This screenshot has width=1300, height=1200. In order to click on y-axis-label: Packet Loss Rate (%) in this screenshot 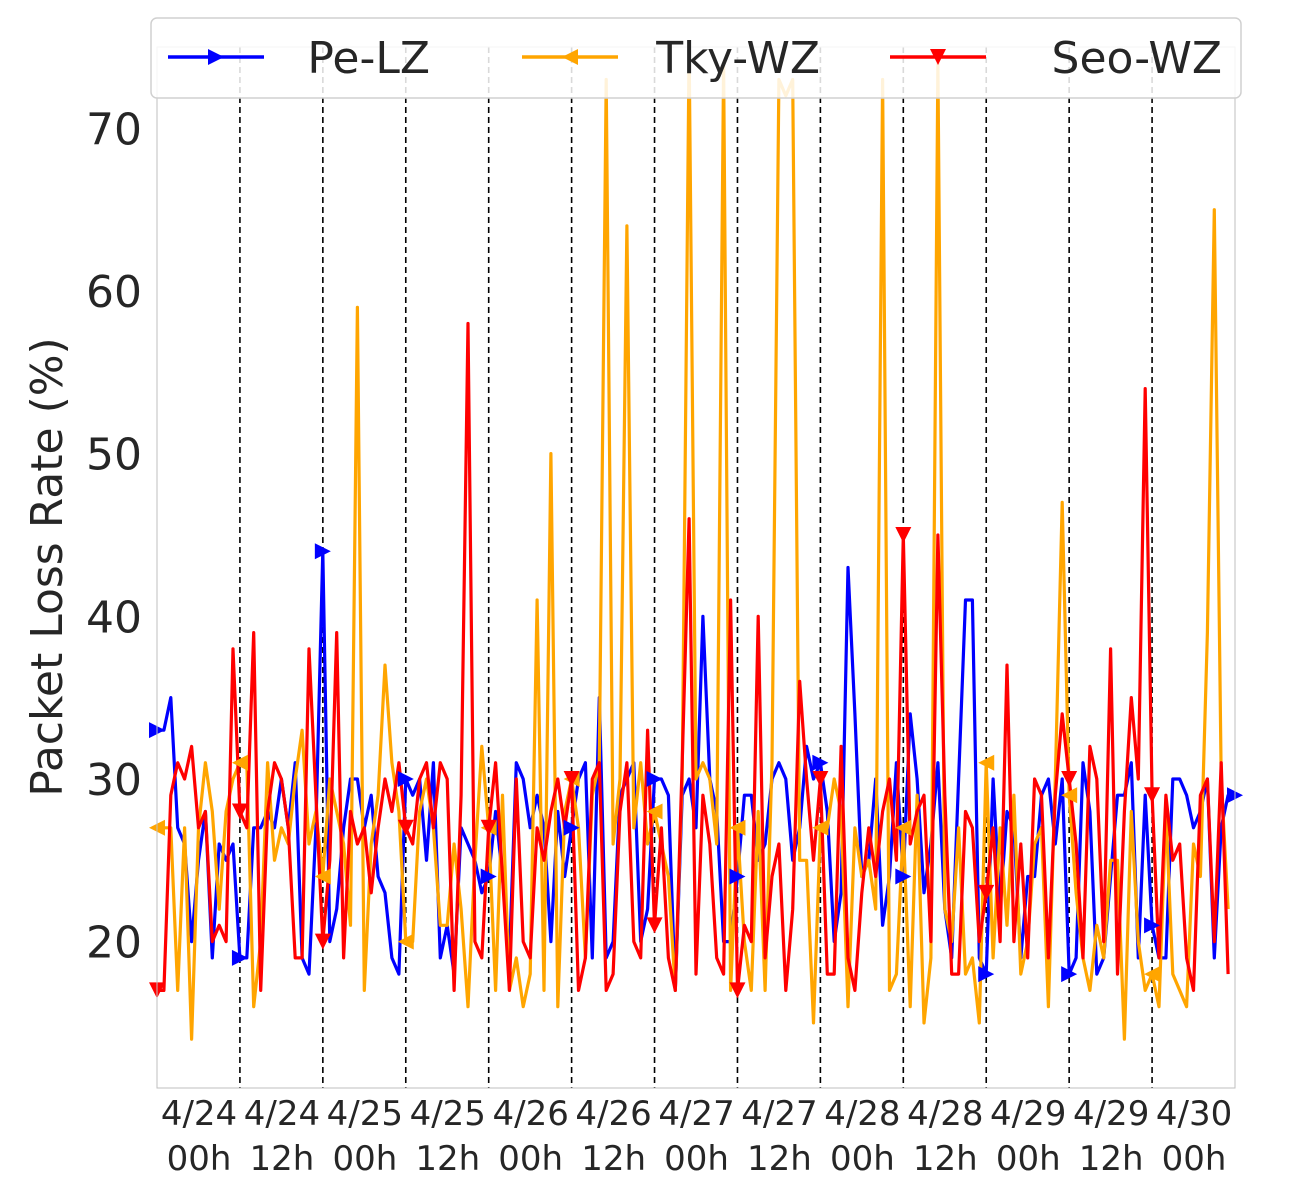, I will do `click(47, 566)`.